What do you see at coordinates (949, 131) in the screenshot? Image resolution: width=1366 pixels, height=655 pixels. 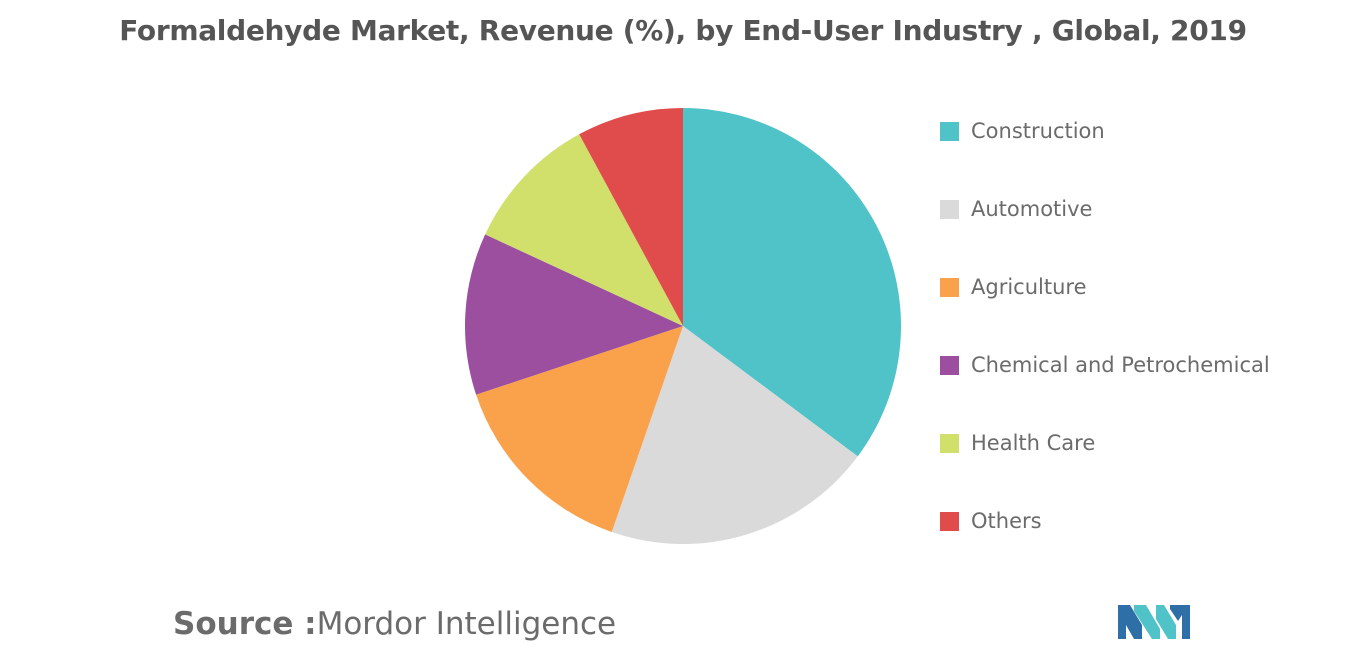 I see `legend-swatch-construction` at bounding box center [949, 131].